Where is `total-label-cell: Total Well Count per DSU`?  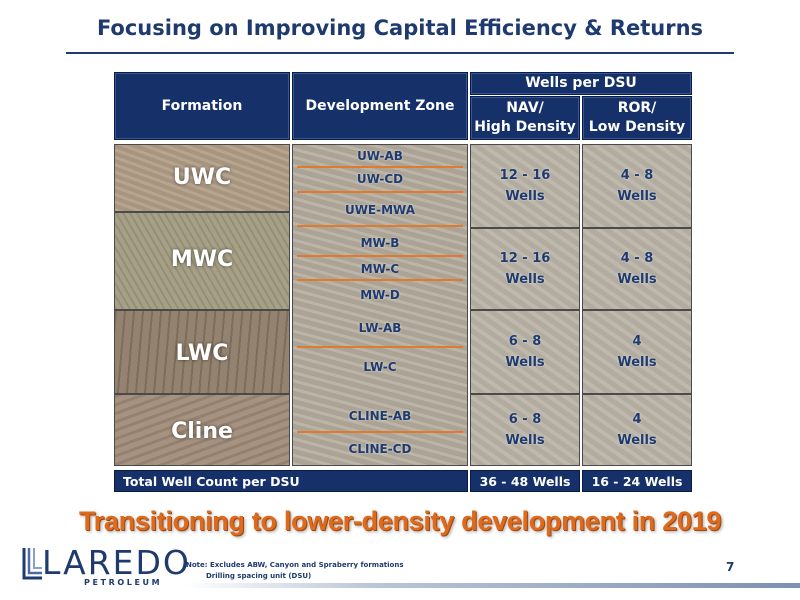 total-label-cell: Total Well Count per DSU is located at coordinates (291, 481).